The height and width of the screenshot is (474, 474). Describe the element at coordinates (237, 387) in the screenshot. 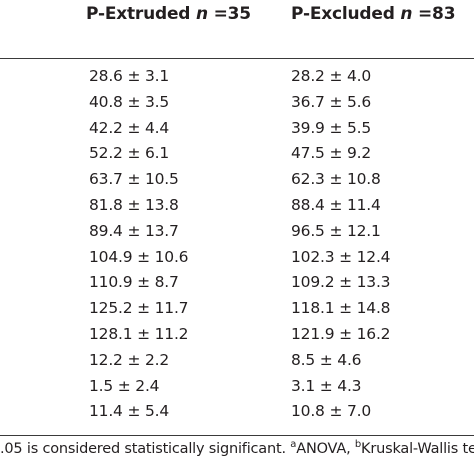

I see `table-row: 1.5 ± 2.4 3.1 ± 4.3` at that location.